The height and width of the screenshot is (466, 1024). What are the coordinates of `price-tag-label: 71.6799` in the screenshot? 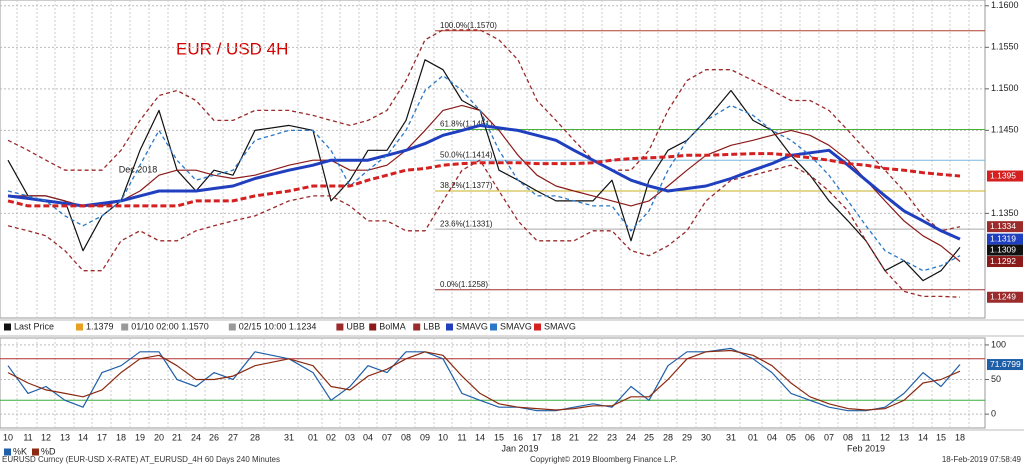 It's located at (1005, 364).